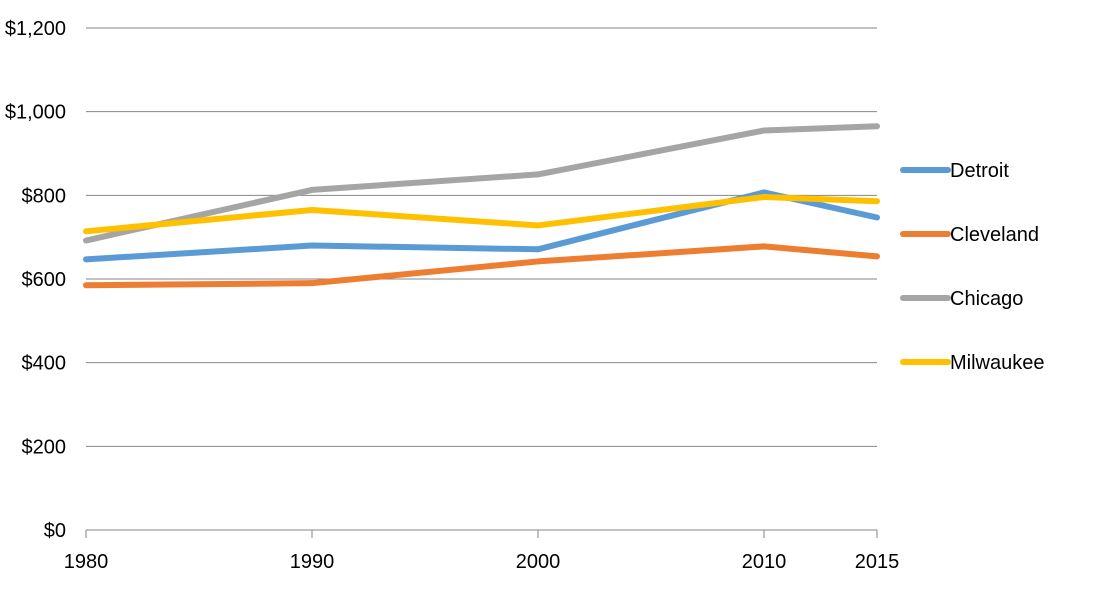  I want to click on y-tick-label: $400, so click(44, 364).